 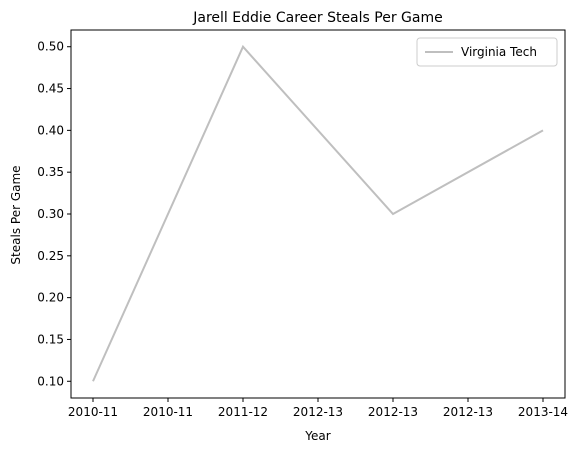 What do you see at coordinates (499, 52) in the screenshot?
I see `legend-label: Virginia Tech` at bounding box center [499, 52].